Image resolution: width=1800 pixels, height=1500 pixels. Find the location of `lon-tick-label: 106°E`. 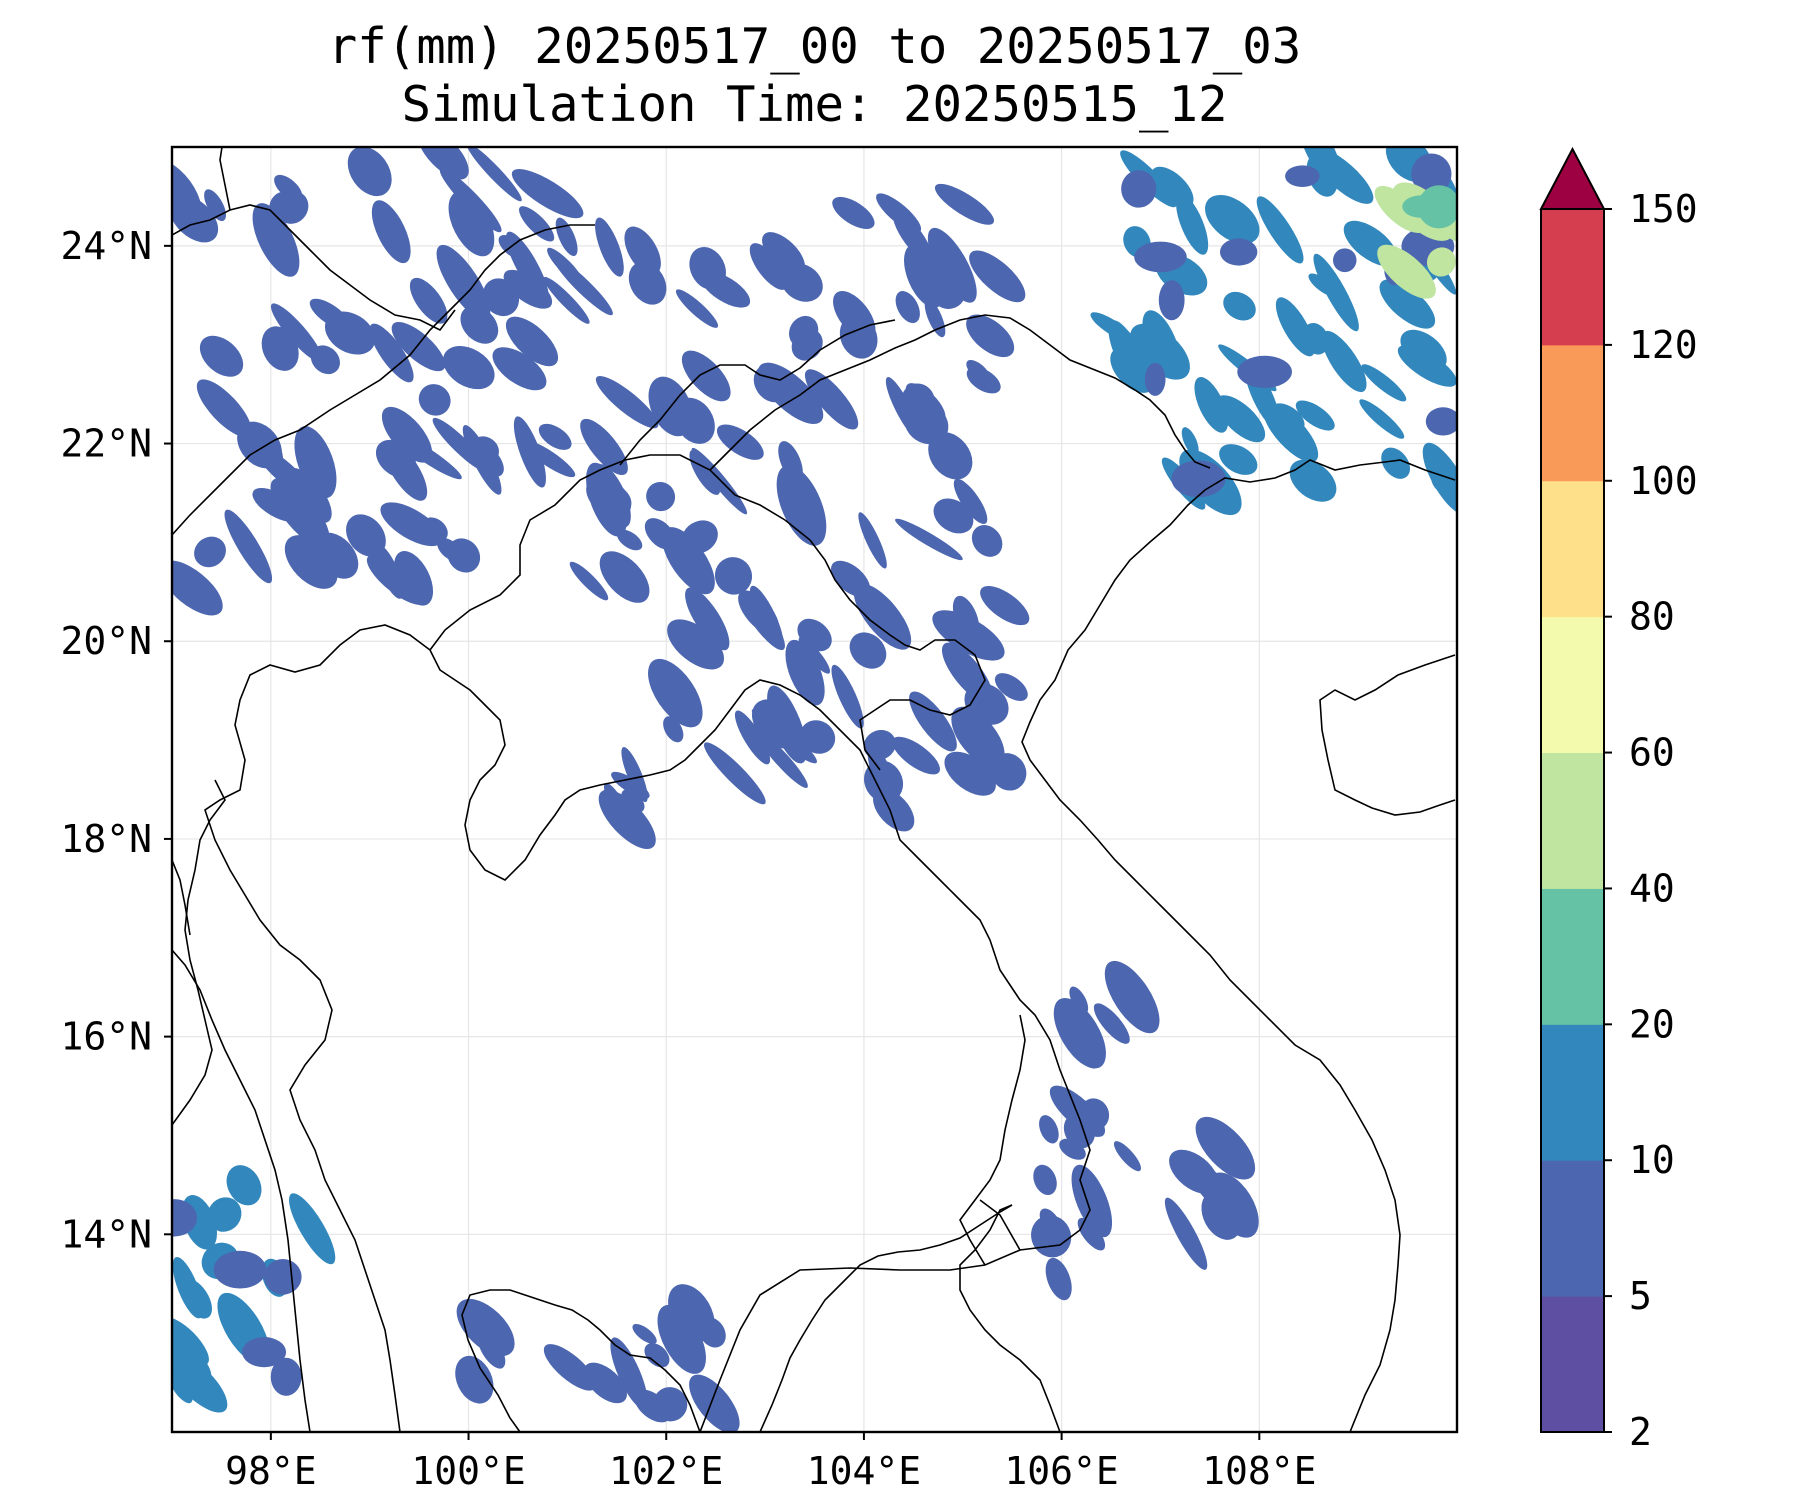

lon-tick-label: 106°E is located at coordinates (1061, 1471).